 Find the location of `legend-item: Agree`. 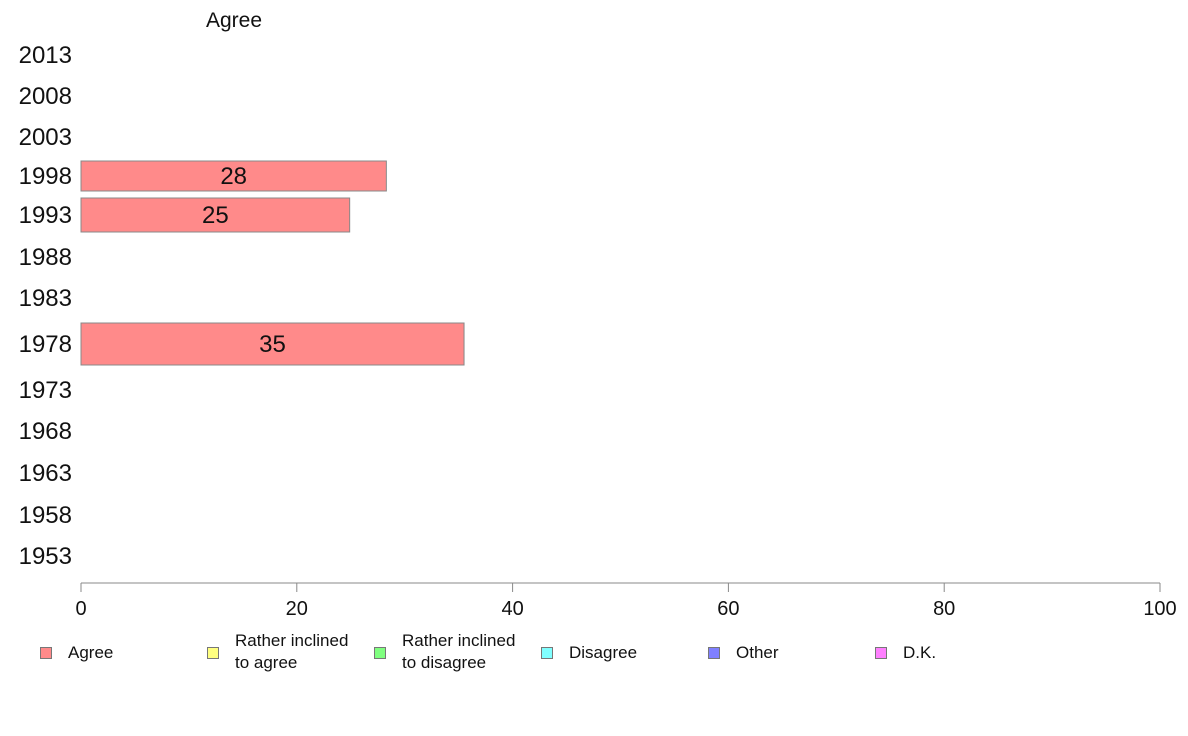

legend-item: Agree is located at coordinates (76, 647).